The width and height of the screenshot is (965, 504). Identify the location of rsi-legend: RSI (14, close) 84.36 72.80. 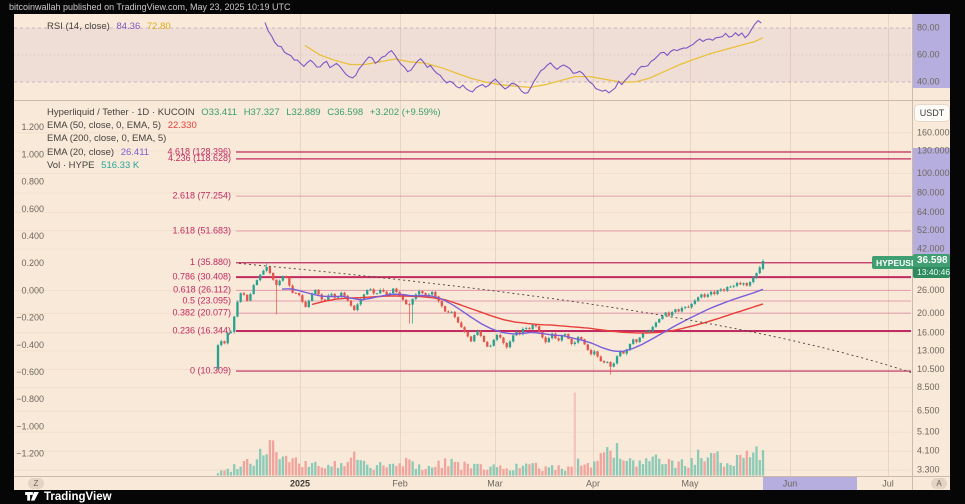
(111, 26).